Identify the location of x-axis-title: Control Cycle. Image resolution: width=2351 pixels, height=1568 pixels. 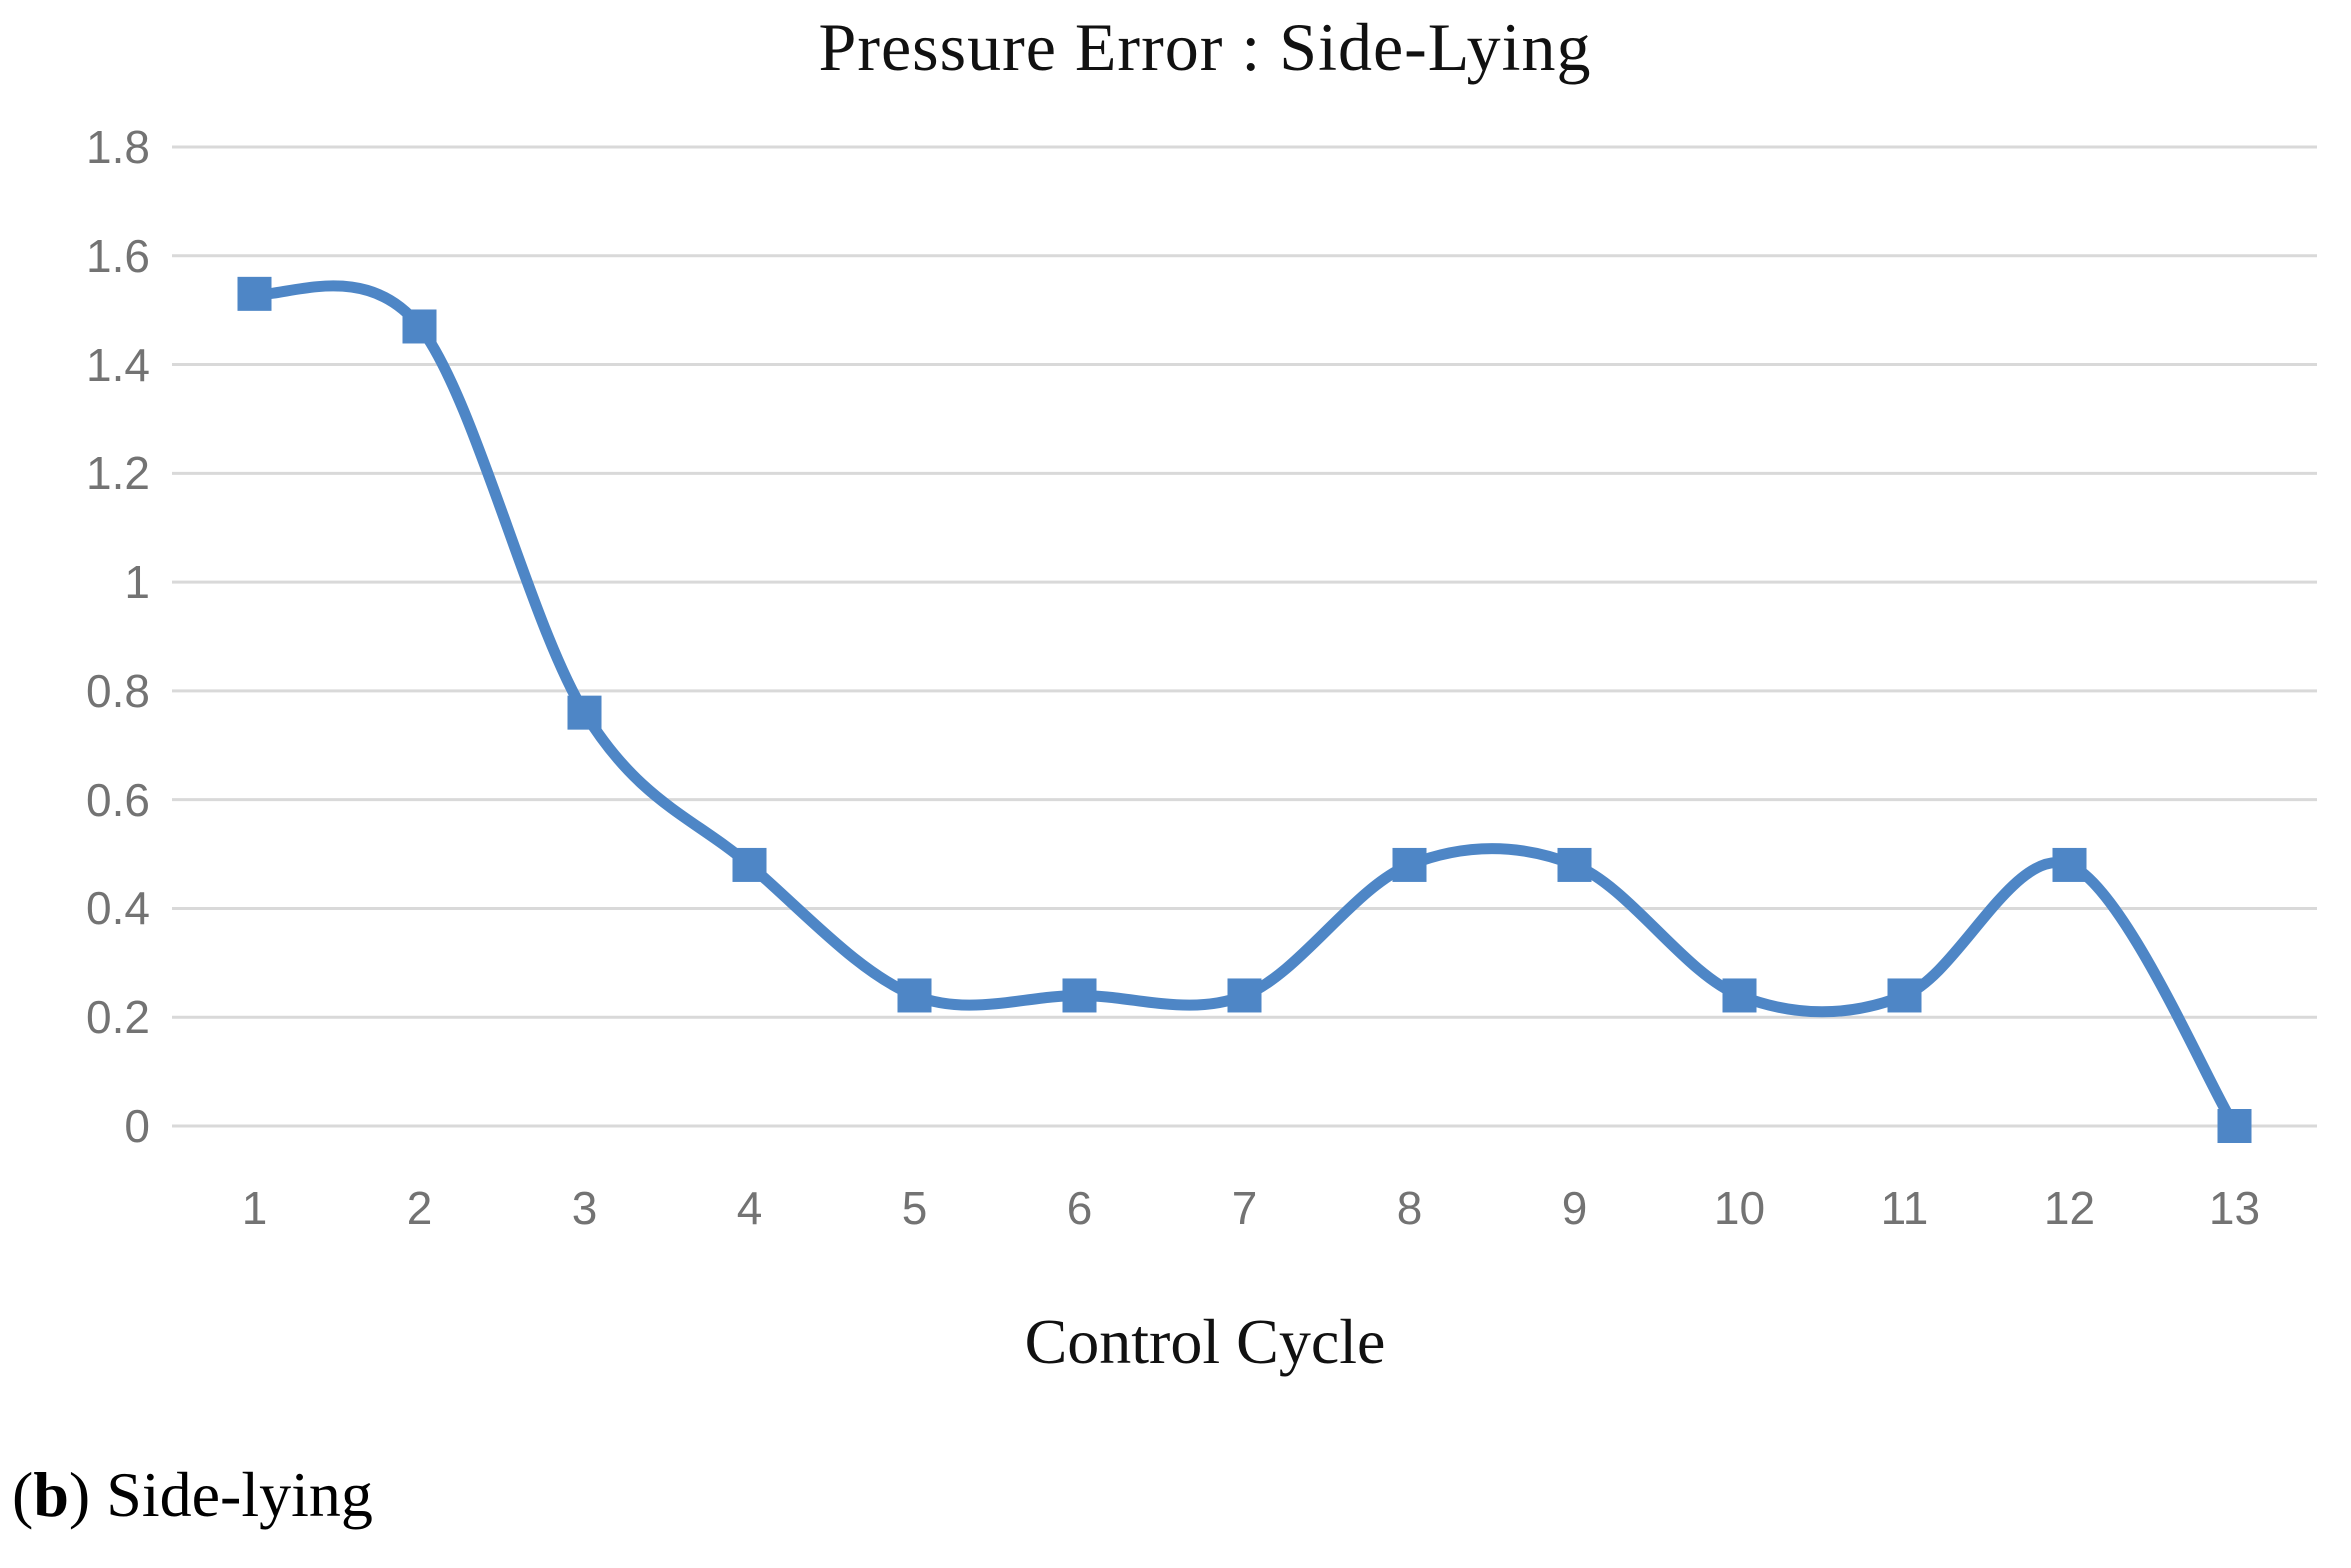
(1205, 1341).